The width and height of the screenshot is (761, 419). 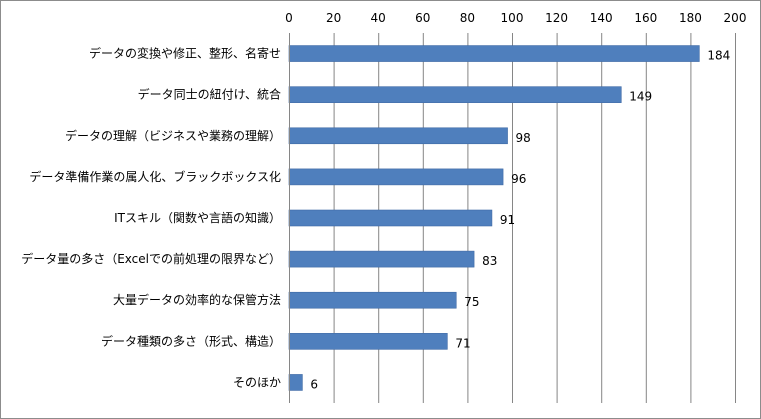 I want to click on category-label: データの理解（ビジネスや業務の理解）, so click(x=173, y=135).